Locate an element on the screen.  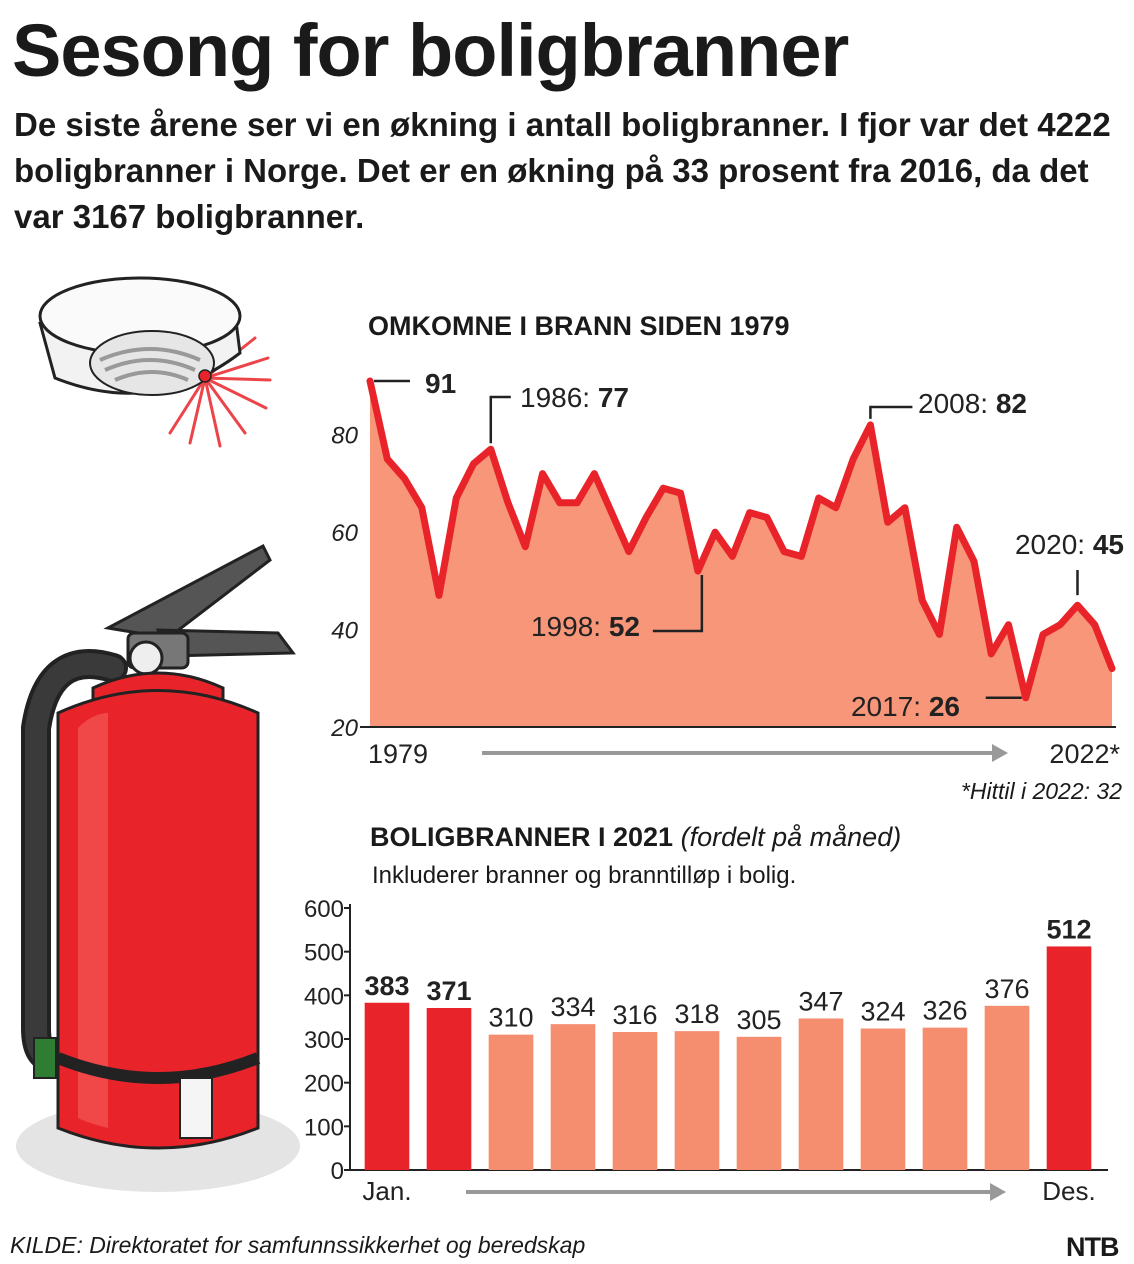
chart1-annotation: 2008: 82 is located at coordinates (972, 403).